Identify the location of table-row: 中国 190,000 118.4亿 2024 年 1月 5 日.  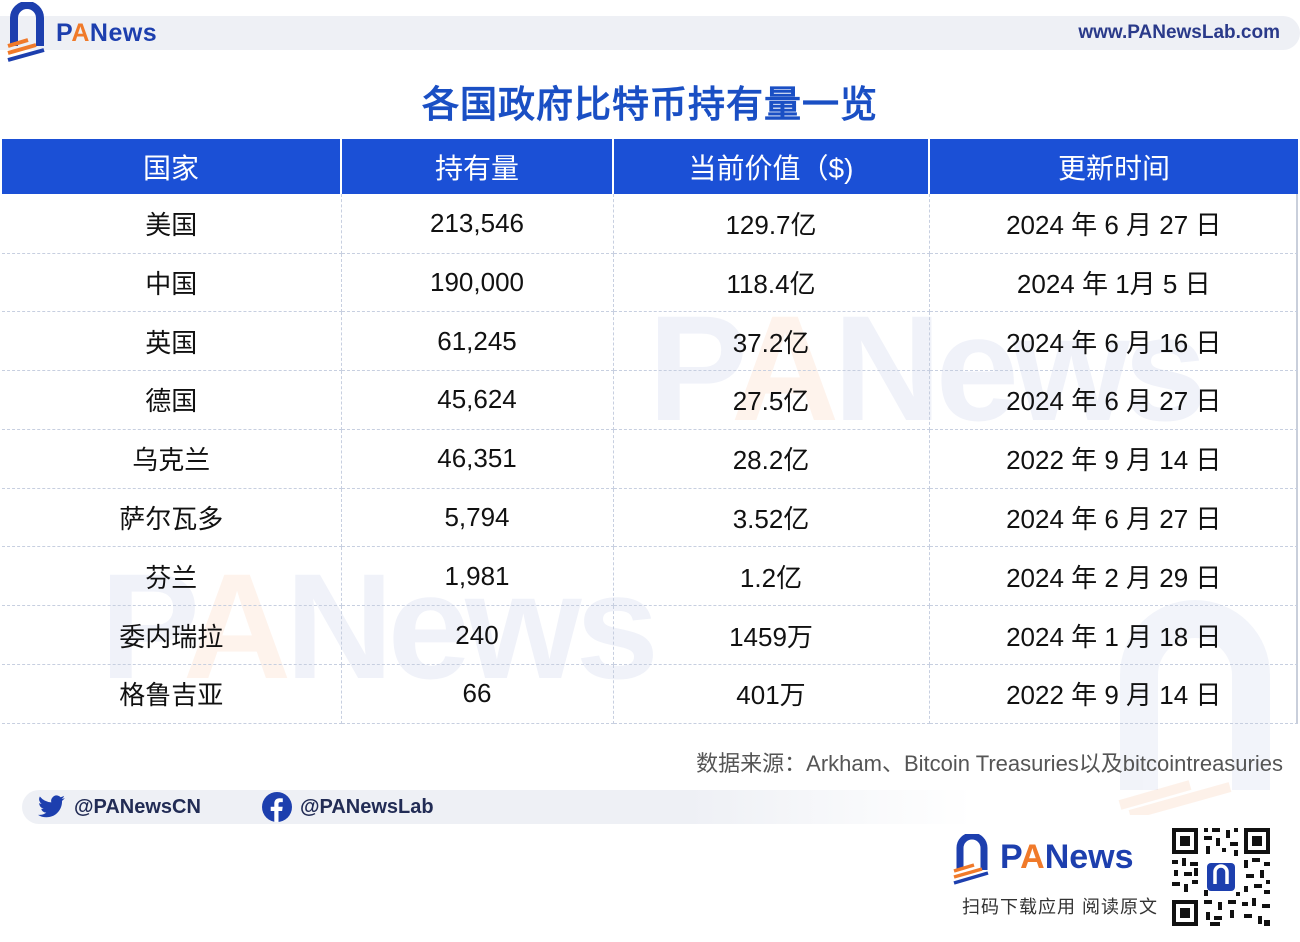
(650, 283).